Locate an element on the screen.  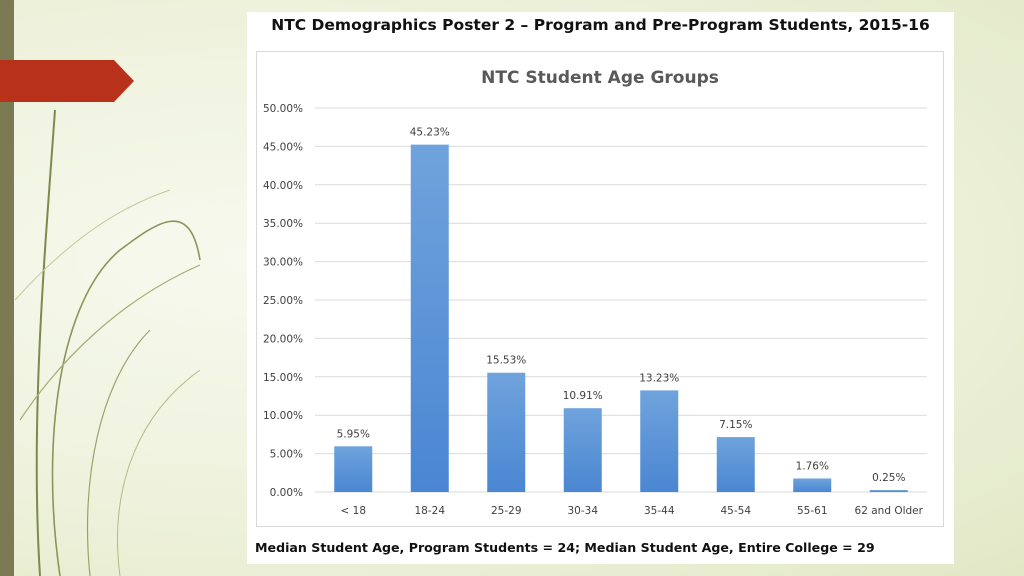
chart-title: NTC Student Age Groups is located at coordinates (600, 78).